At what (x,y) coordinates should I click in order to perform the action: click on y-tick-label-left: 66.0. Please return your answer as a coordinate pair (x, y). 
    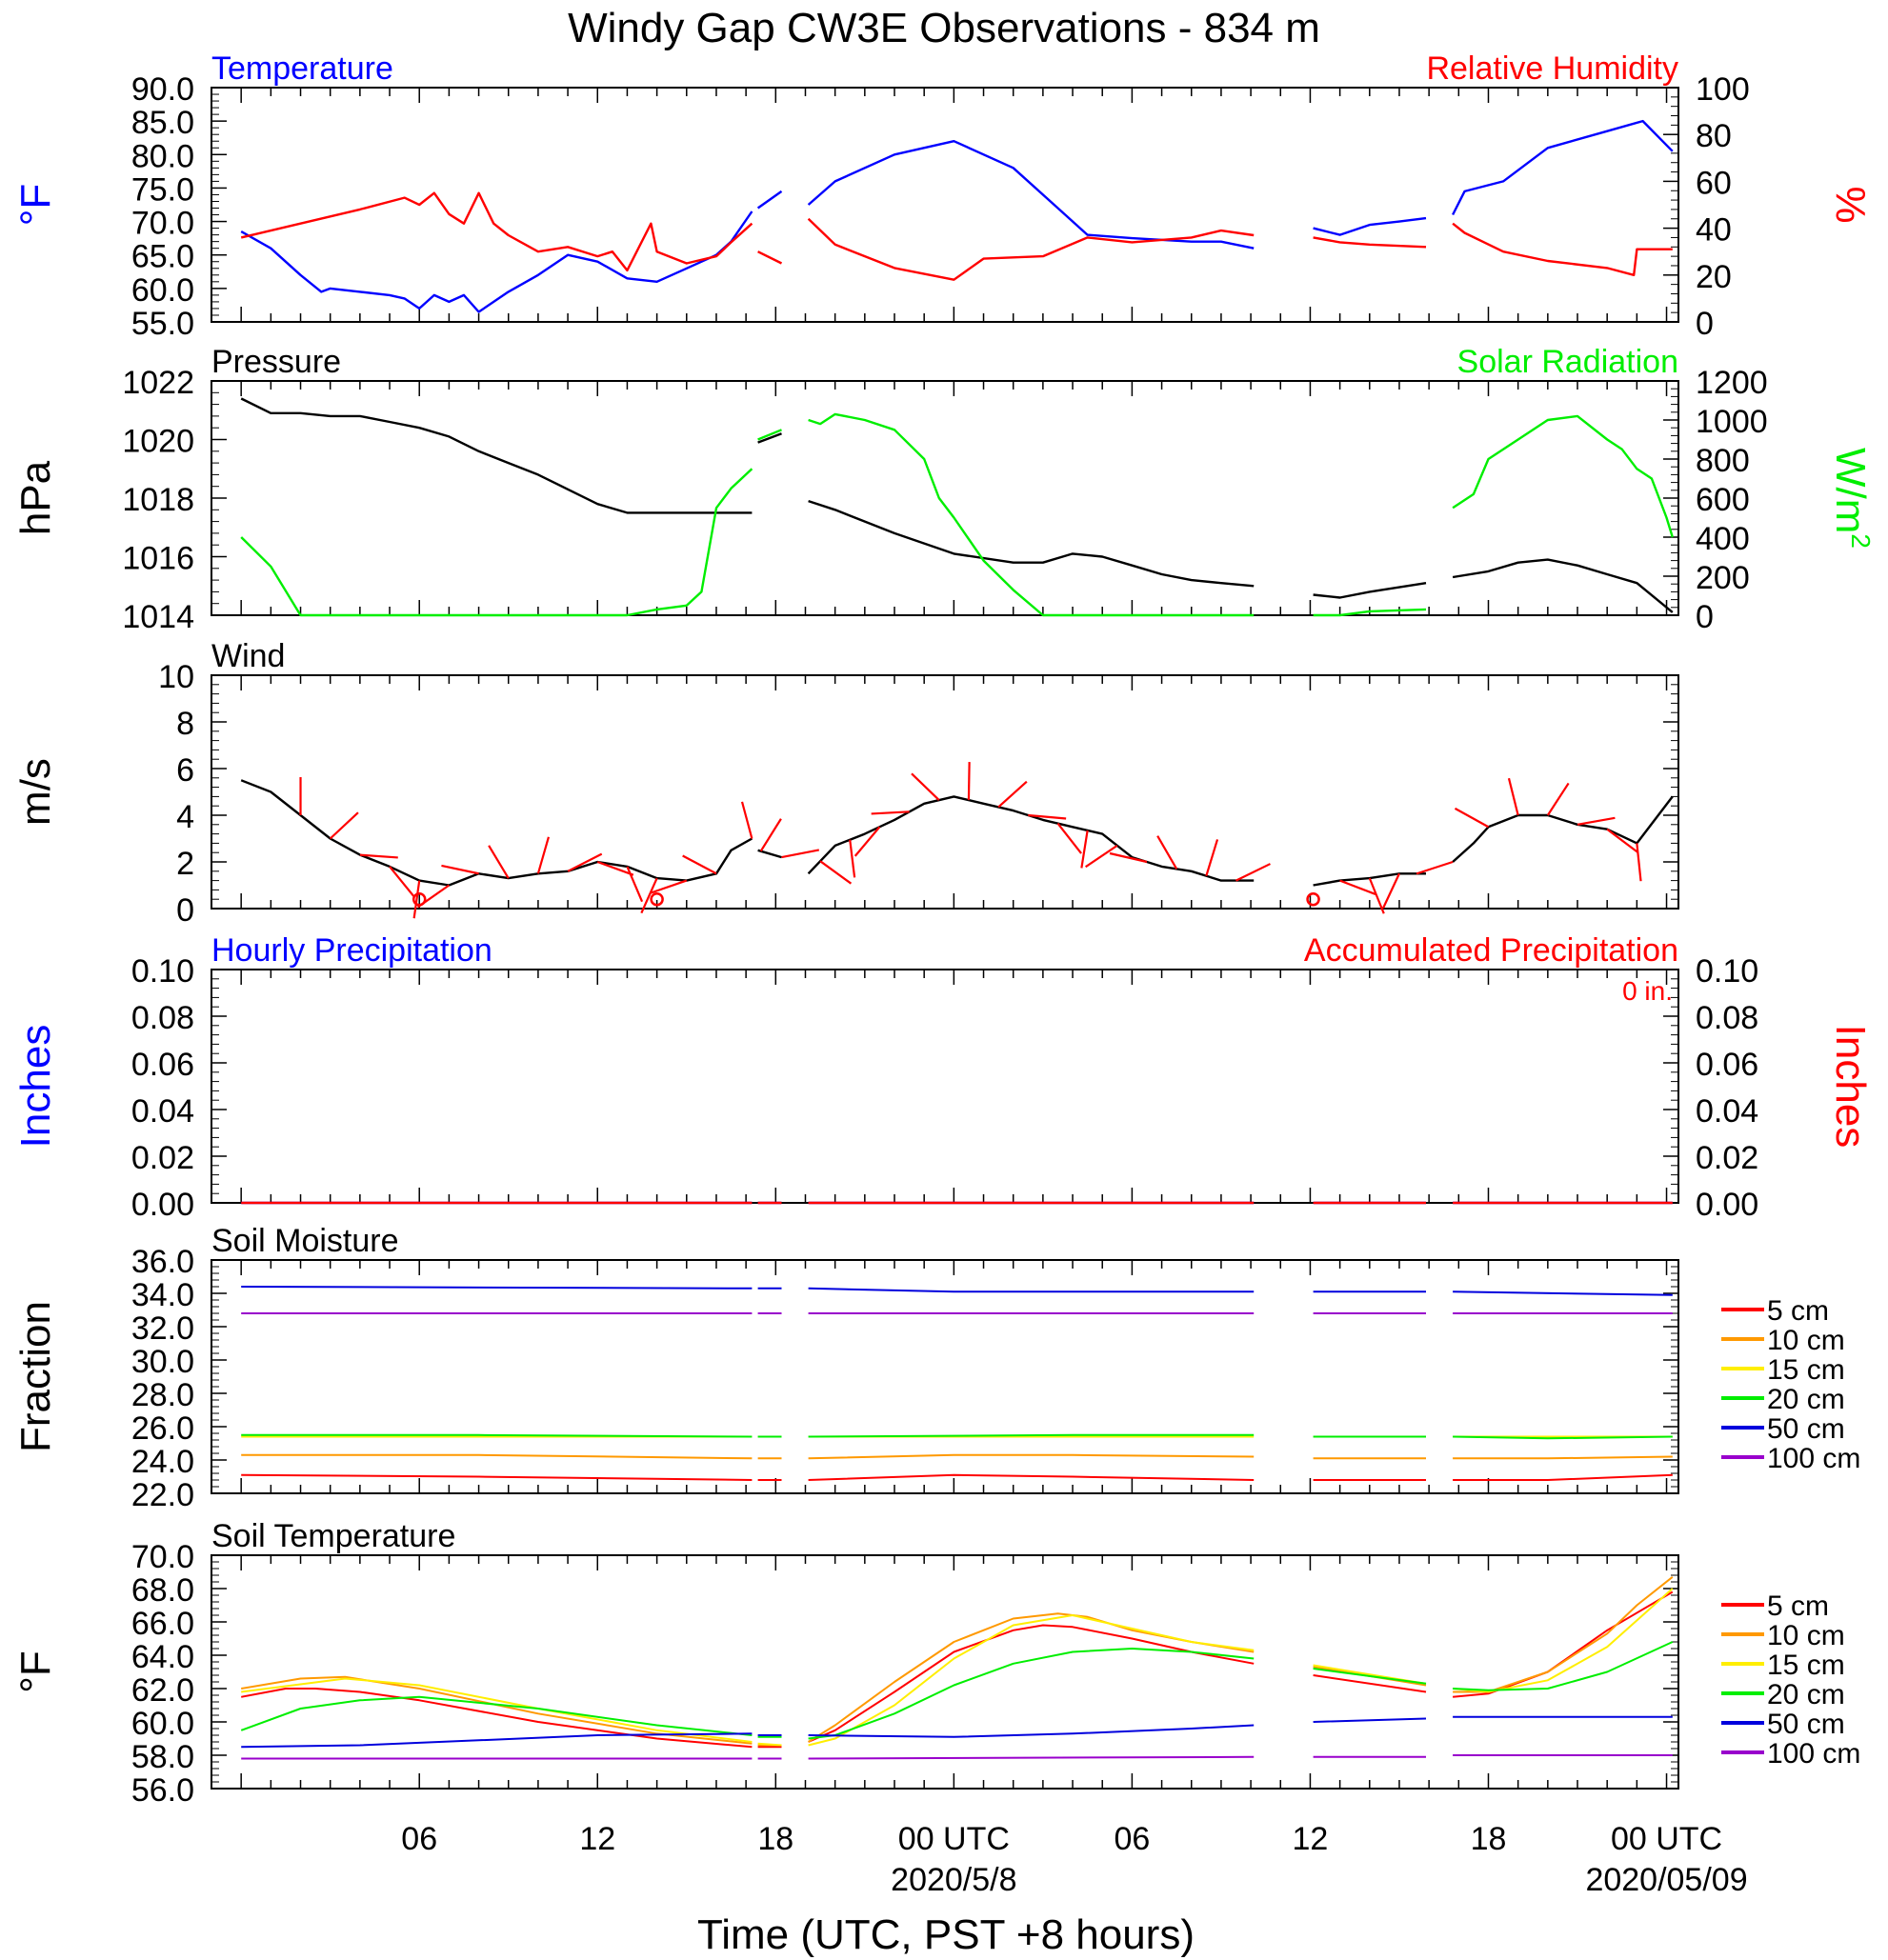
    Looking at the image, I should click on (162, 1624).